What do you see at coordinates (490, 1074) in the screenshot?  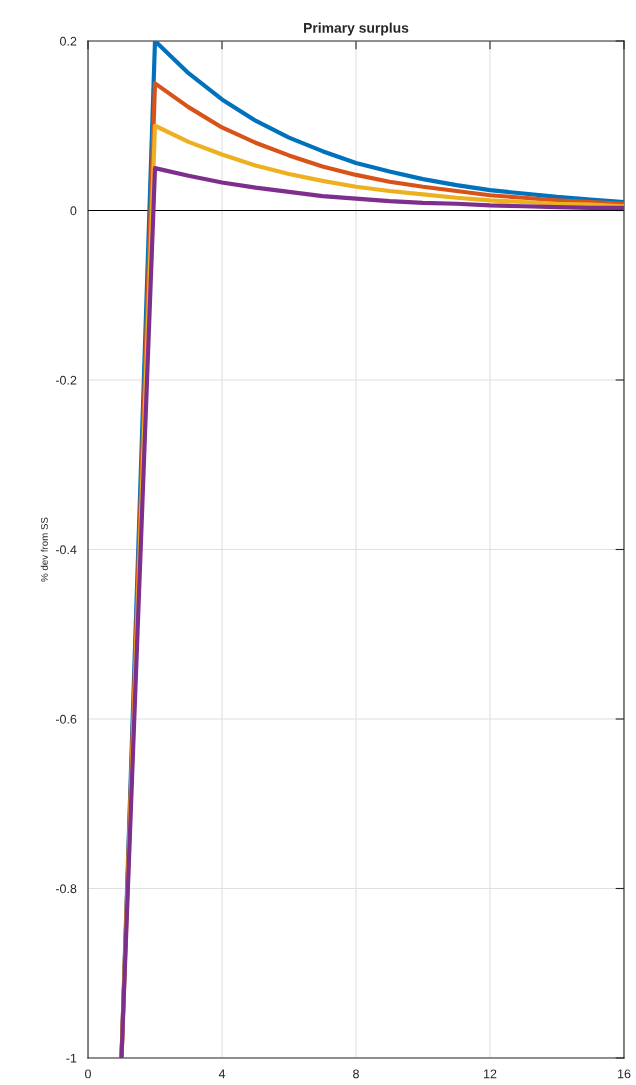 I see `x-tick-label: 12` at bounding box center [490, 1074].